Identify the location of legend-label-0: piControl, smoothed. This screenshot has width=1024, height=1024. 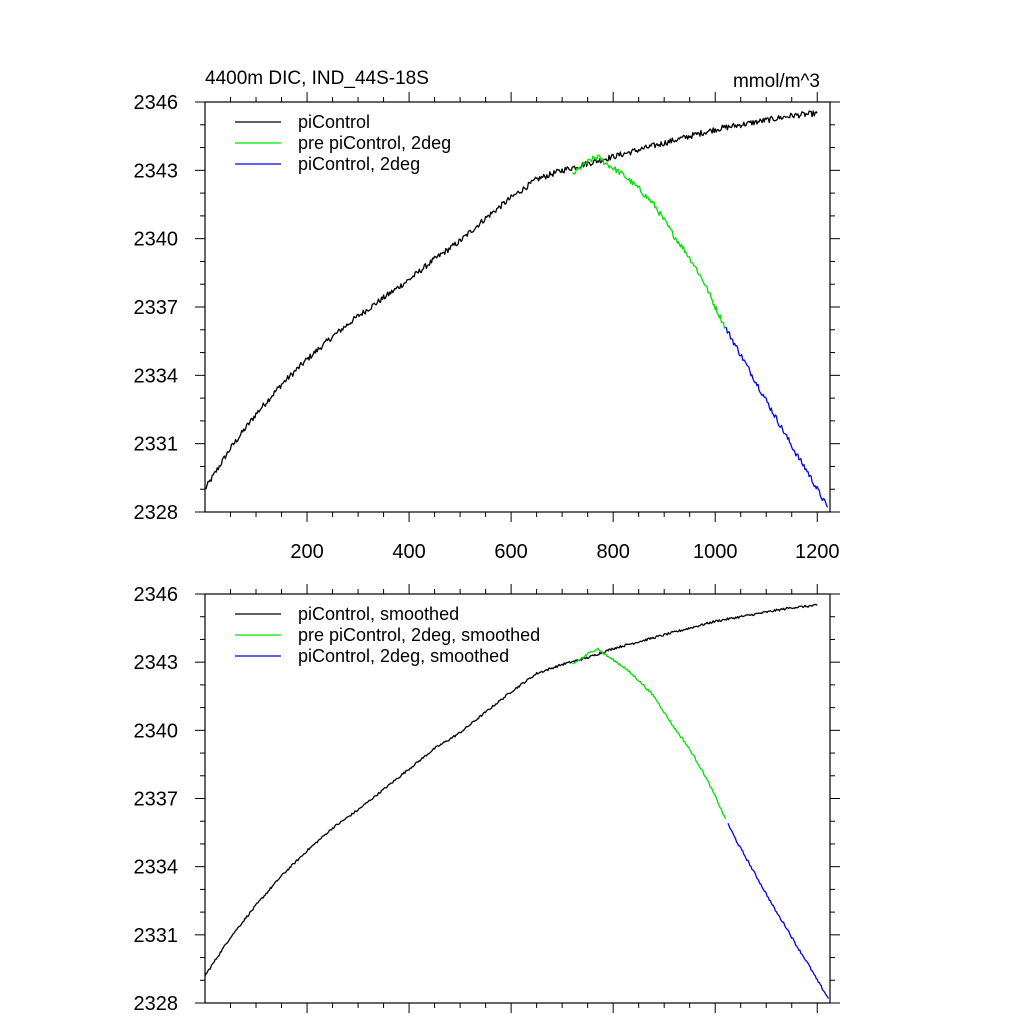
(378, 614).